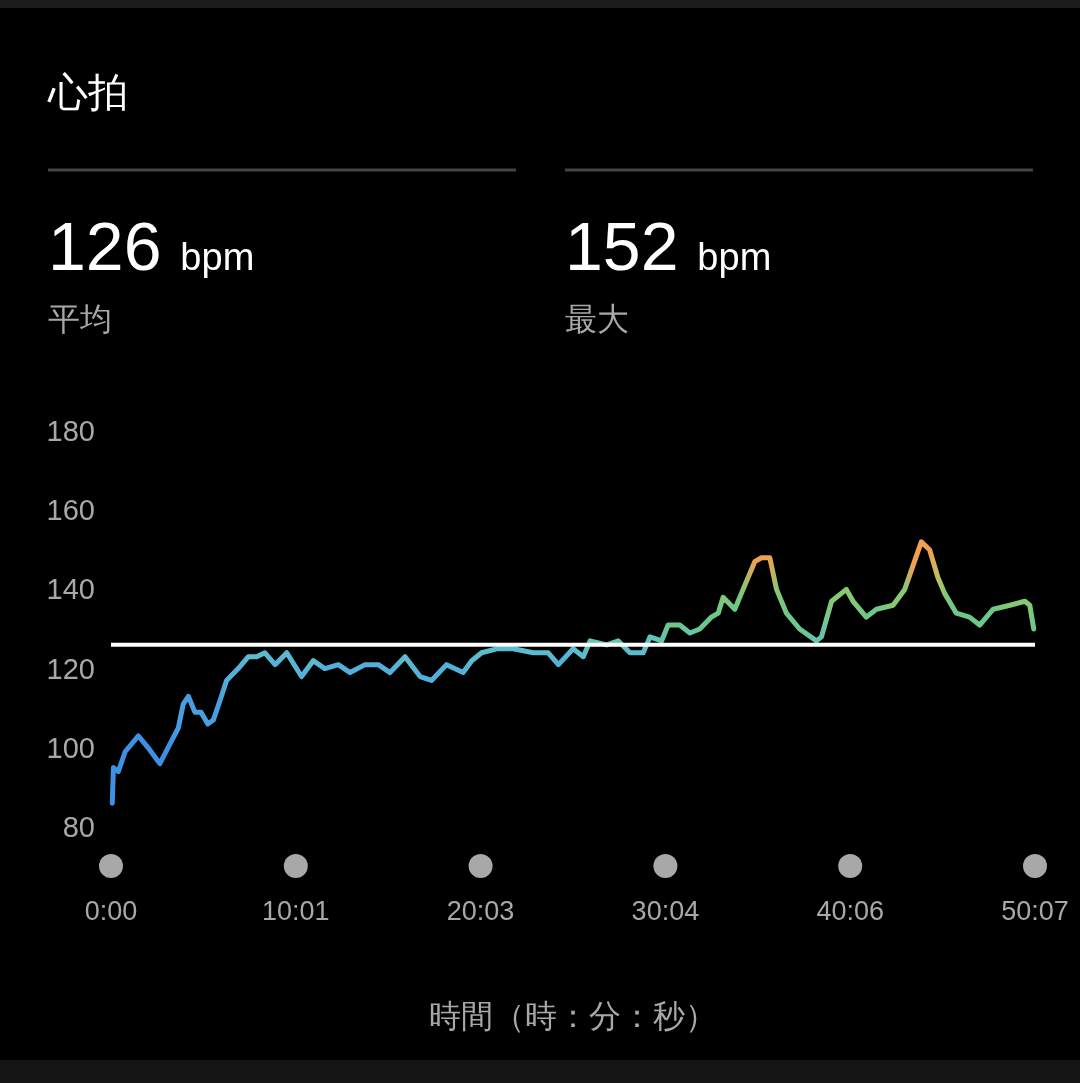 The width and height of the screenshot is (1080, 1083). What do you see at coordinates (88, 92) in the screenshot?
I see `title: 心拍` at bounding box center [88, 92].